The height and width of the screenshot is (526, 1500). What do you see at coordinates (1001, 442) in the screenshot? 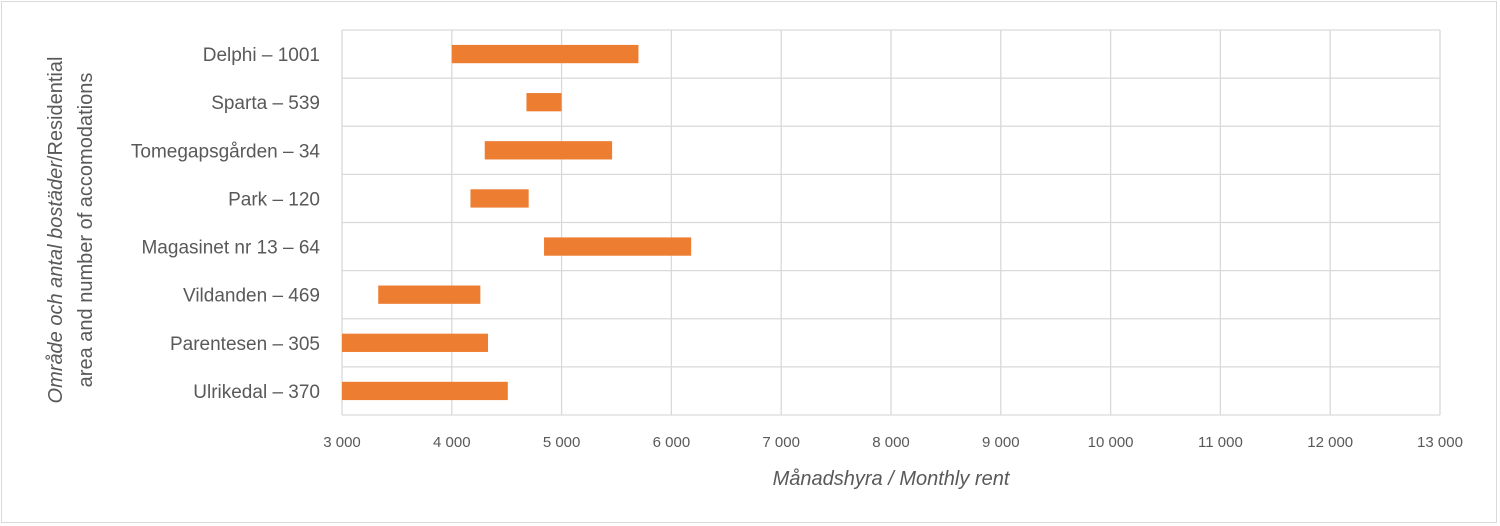
I see `x-tick-label-6: 9 000` at bounding box center [1001, 442].